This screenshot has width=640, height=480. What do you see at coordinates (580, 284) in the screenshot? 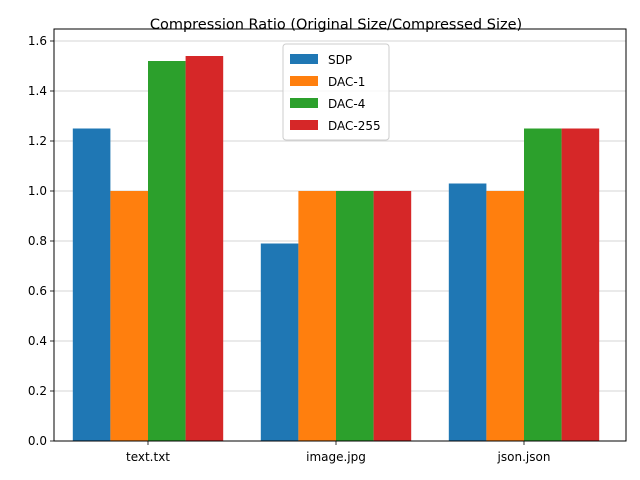
I see `bar-dac-255-json-json` at bounding box center [580, 284].